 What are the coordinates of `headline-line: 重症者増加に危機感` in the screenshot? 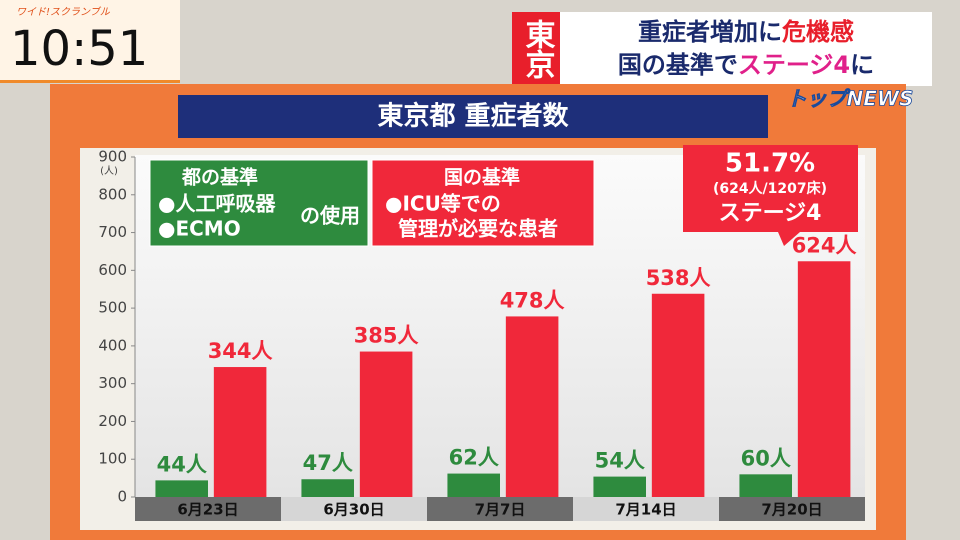 It's located at (746, 32).